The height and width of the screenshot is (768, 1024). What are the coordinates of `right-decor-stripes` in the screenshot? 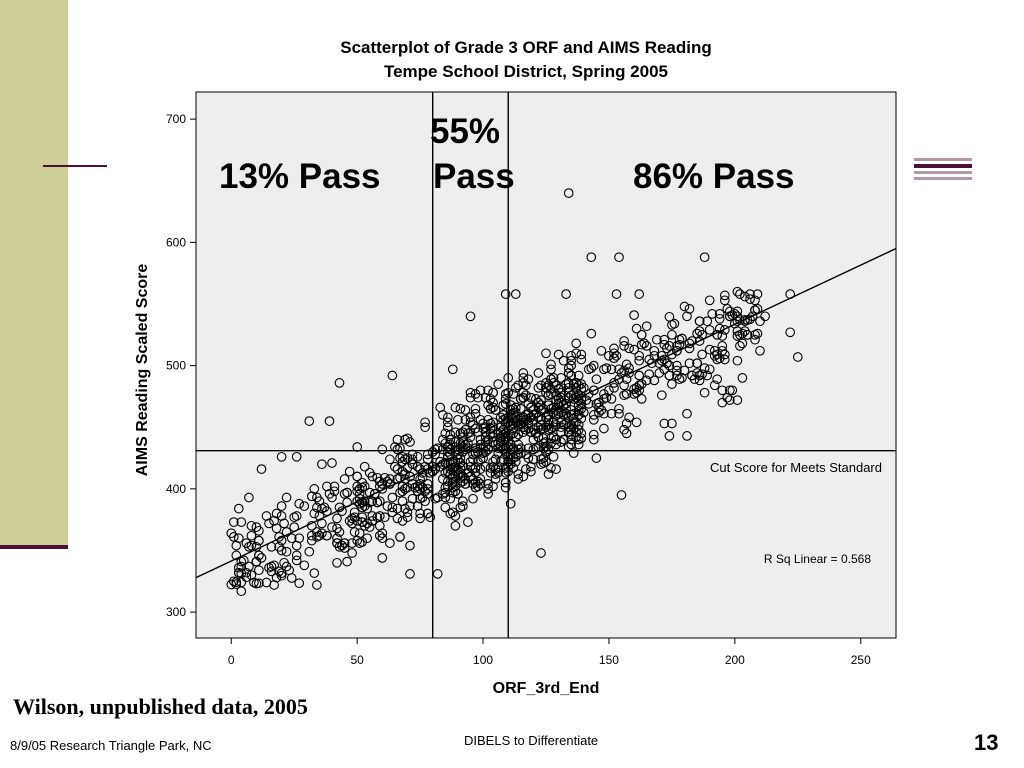 It's located at (943, 169).